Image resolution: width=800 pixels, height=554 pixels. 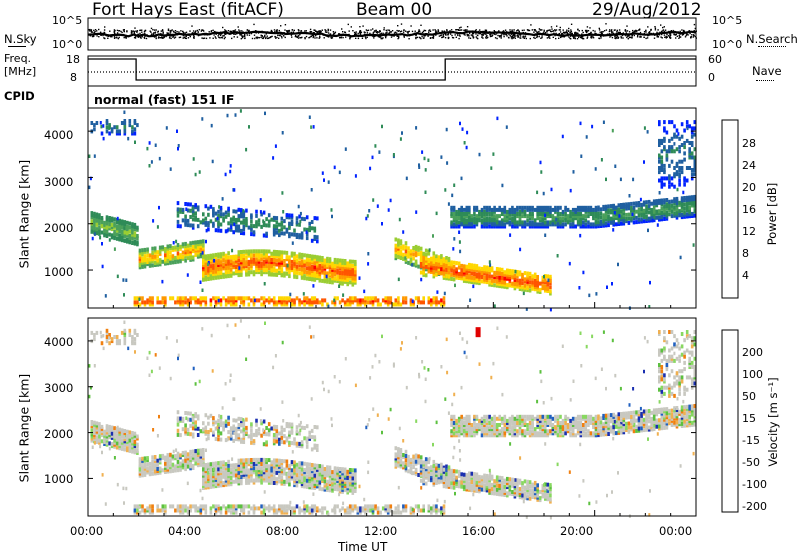 I want to click on power-ytick-2000: 2000, so click(x=59, y=228).